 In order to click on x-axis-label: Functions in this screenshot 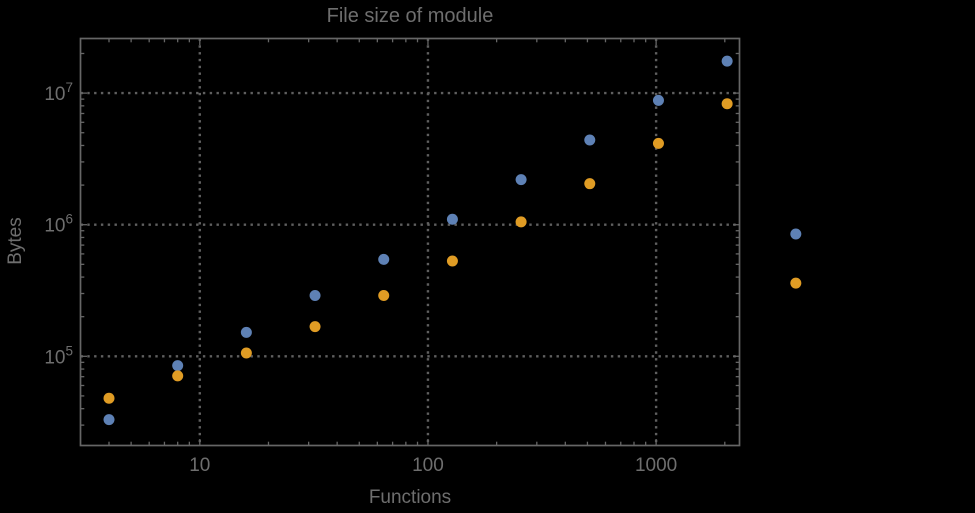, I will do `click(410, 497)`.